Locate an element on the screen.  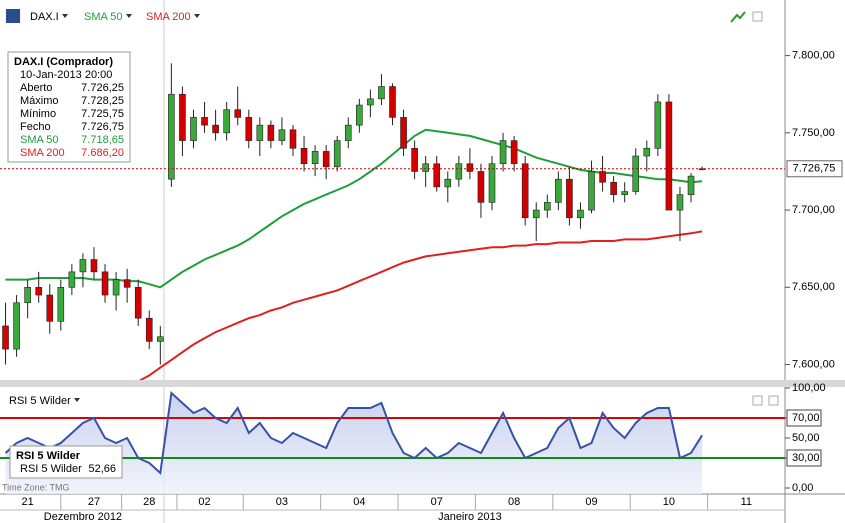
y-tick-label: 70,00 is located at coordinates (806, 418).